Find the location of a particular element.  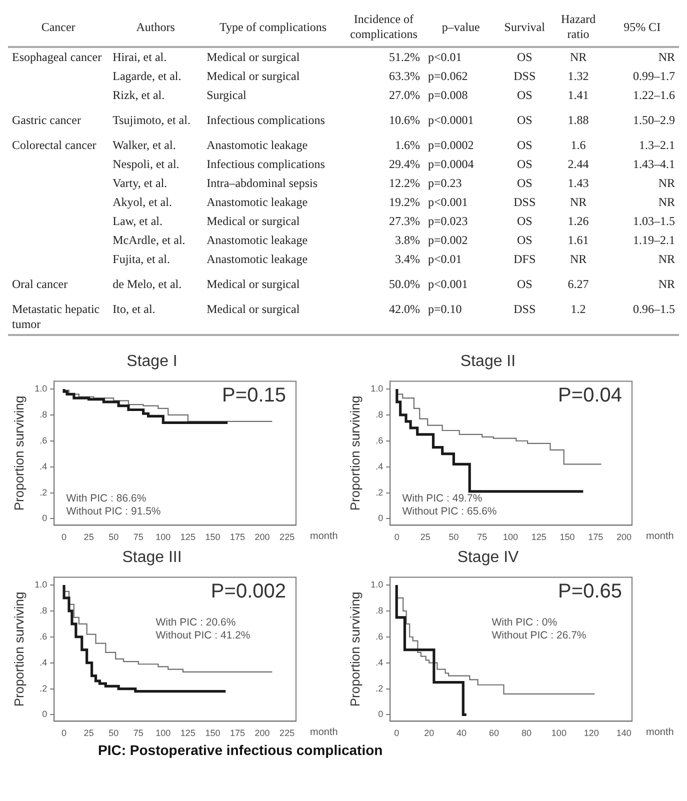

category-label: Survival is located at coordinates (524, 27).